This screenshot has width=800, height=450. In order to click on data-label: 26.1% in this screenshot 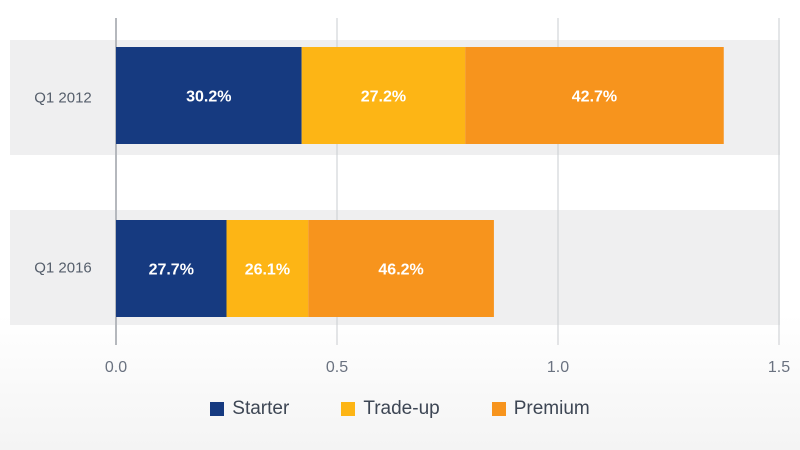, I will do `click(267, 270)`.